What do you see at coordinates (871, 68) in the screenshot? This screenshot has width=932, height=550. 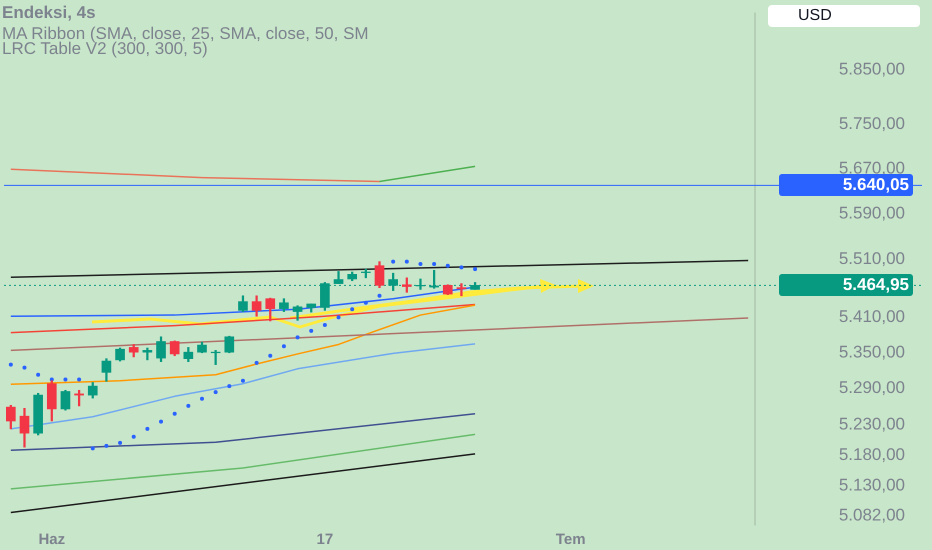 I see `y-tick-label: 5.850,00` at bounding box center [871, 68].